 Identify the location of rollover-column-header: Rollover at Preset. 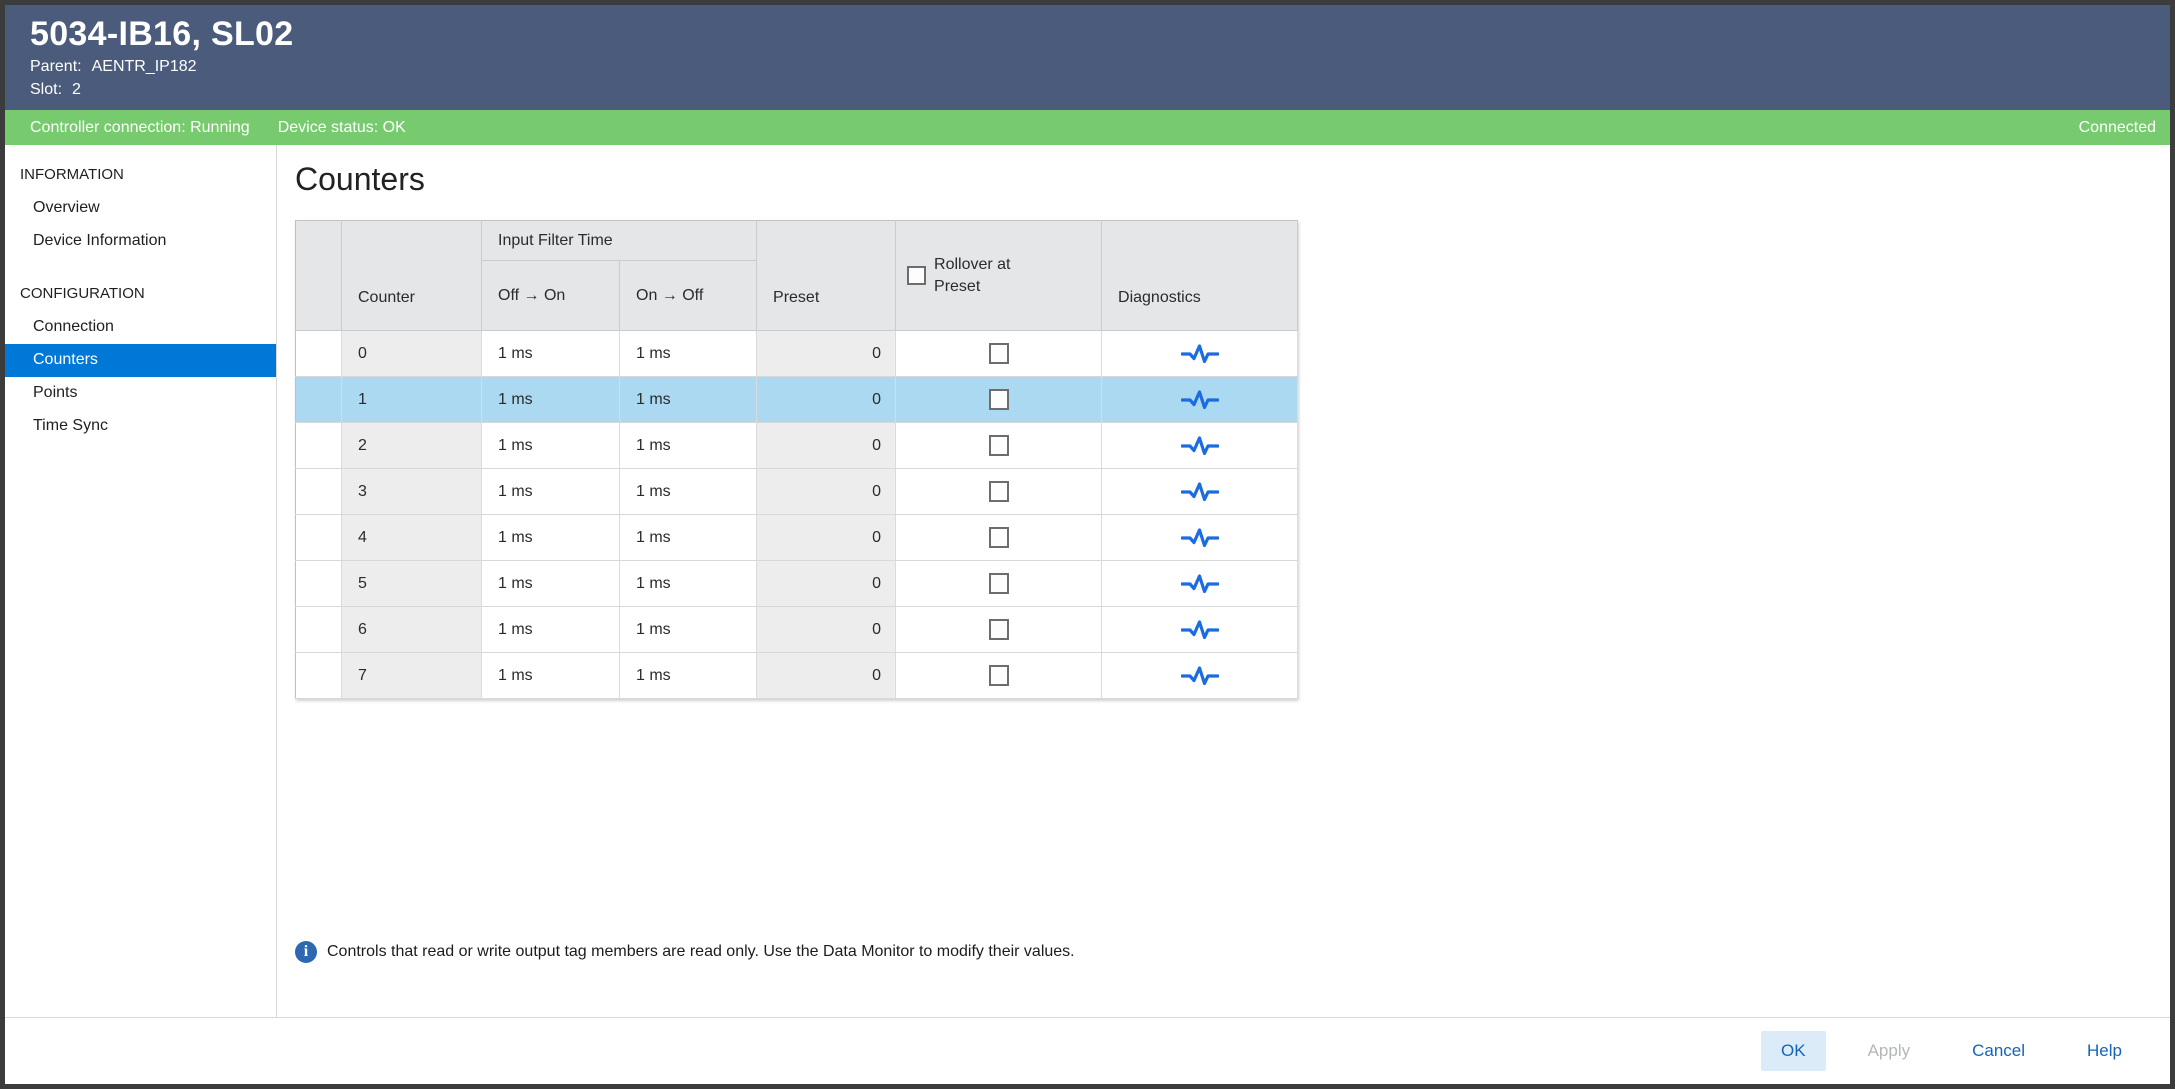
(999, 275).